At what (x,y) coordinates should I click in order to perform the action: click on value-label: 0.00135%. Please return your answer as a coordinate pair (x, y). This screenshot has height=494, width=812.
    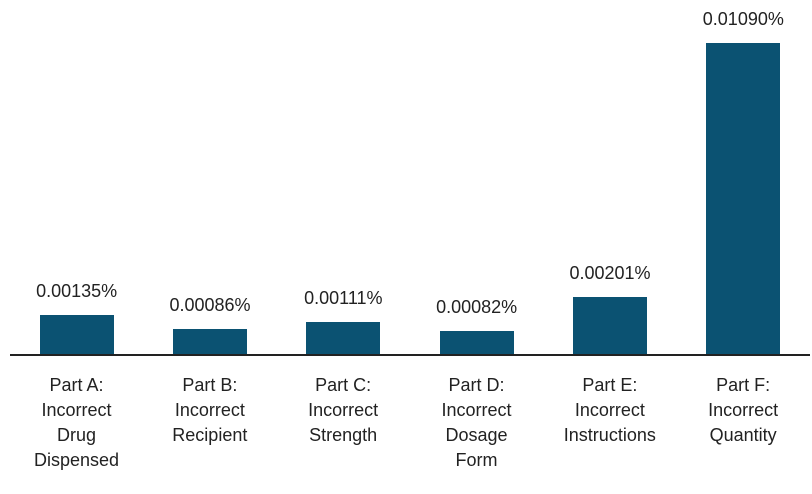
    Looking at the image, I should click on (77, 291).